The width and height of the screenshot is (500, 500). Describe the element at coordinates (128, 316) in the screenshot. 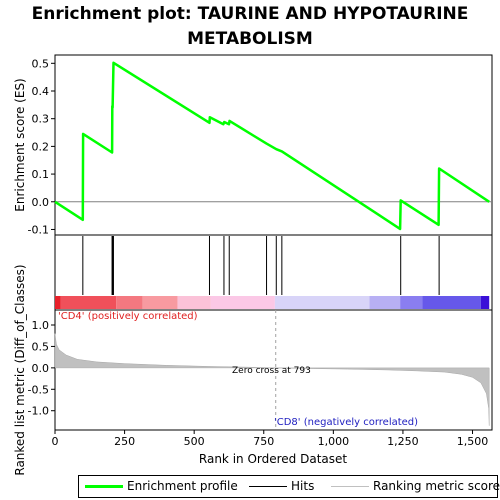

I see `positive-correlation-label: 'CD4' (positively correlated)` at that location.